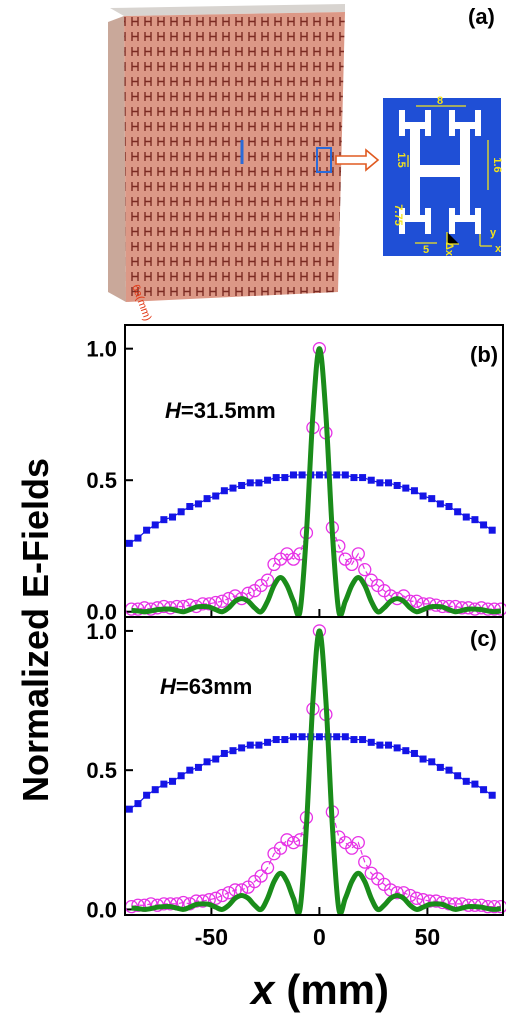 The image size is (506, 1018). I want to click on inset-label: 8, so click(440, 101).